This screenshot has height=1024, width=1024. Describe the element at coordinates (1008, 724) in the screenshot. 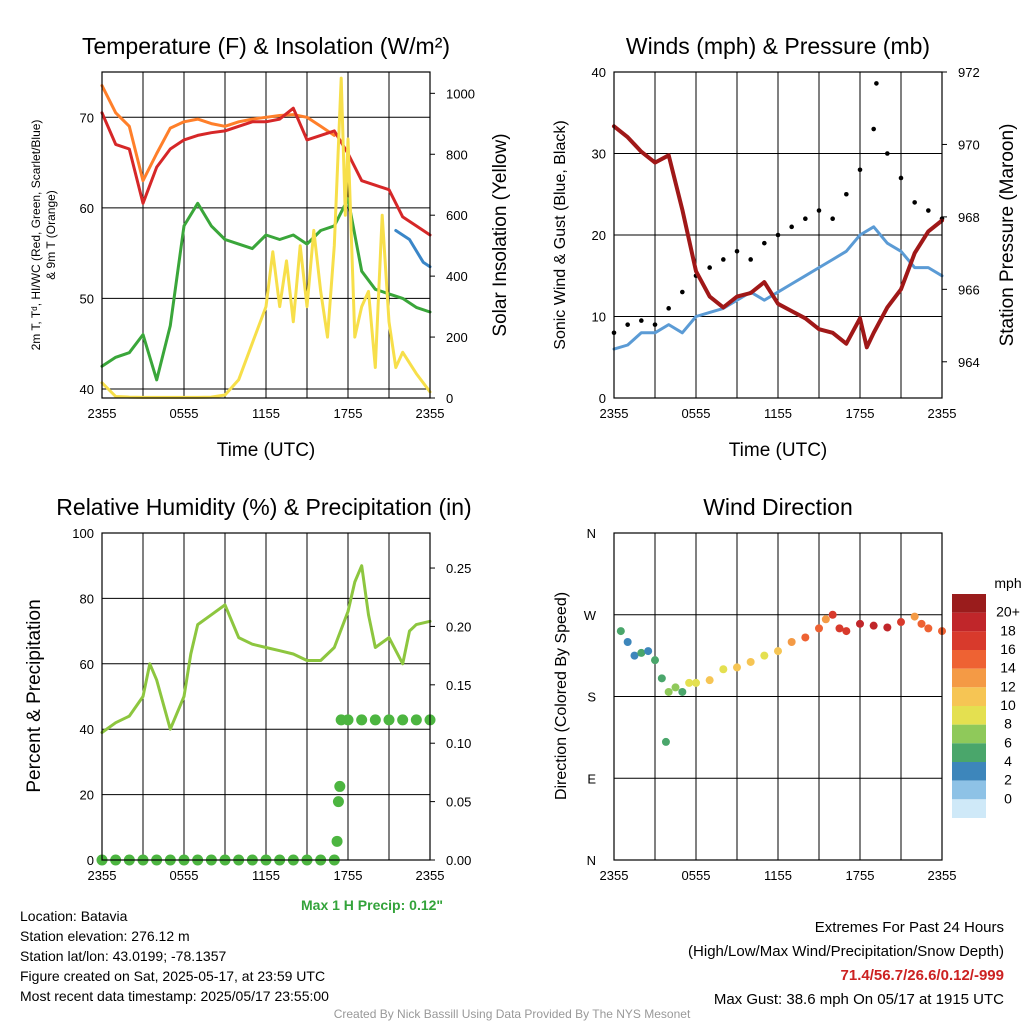

I see `colorbar-label: 8` at that location.